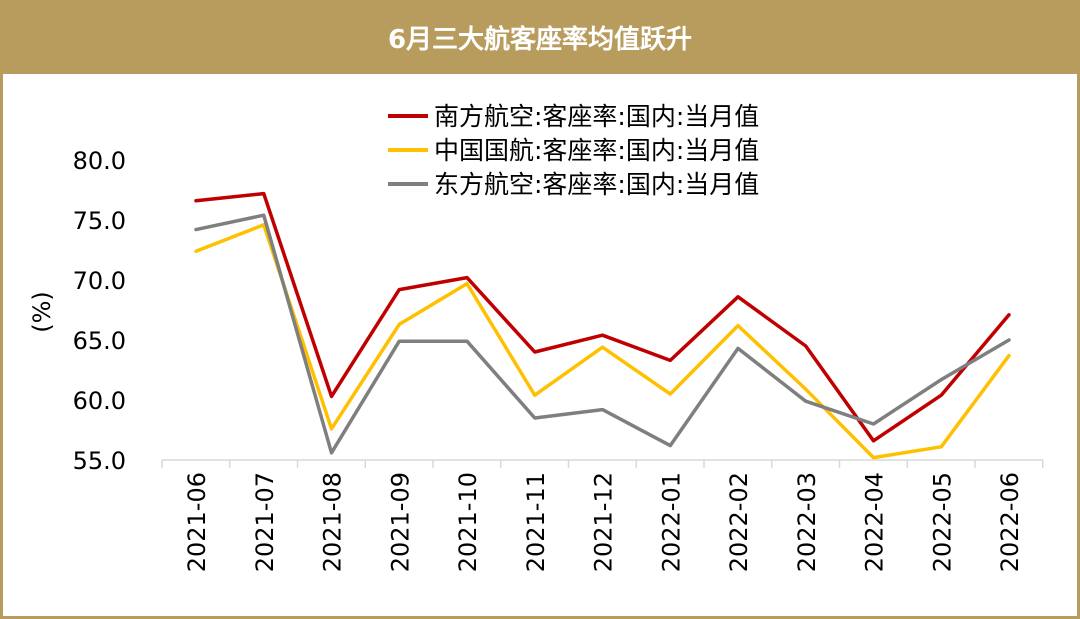 The height and width of the screenshot is (619, 1080). What do you see at coordinates (604, 522) in the screenshot?
I see `x-tick-label: 2021-12` at bounding box center [604, 522].